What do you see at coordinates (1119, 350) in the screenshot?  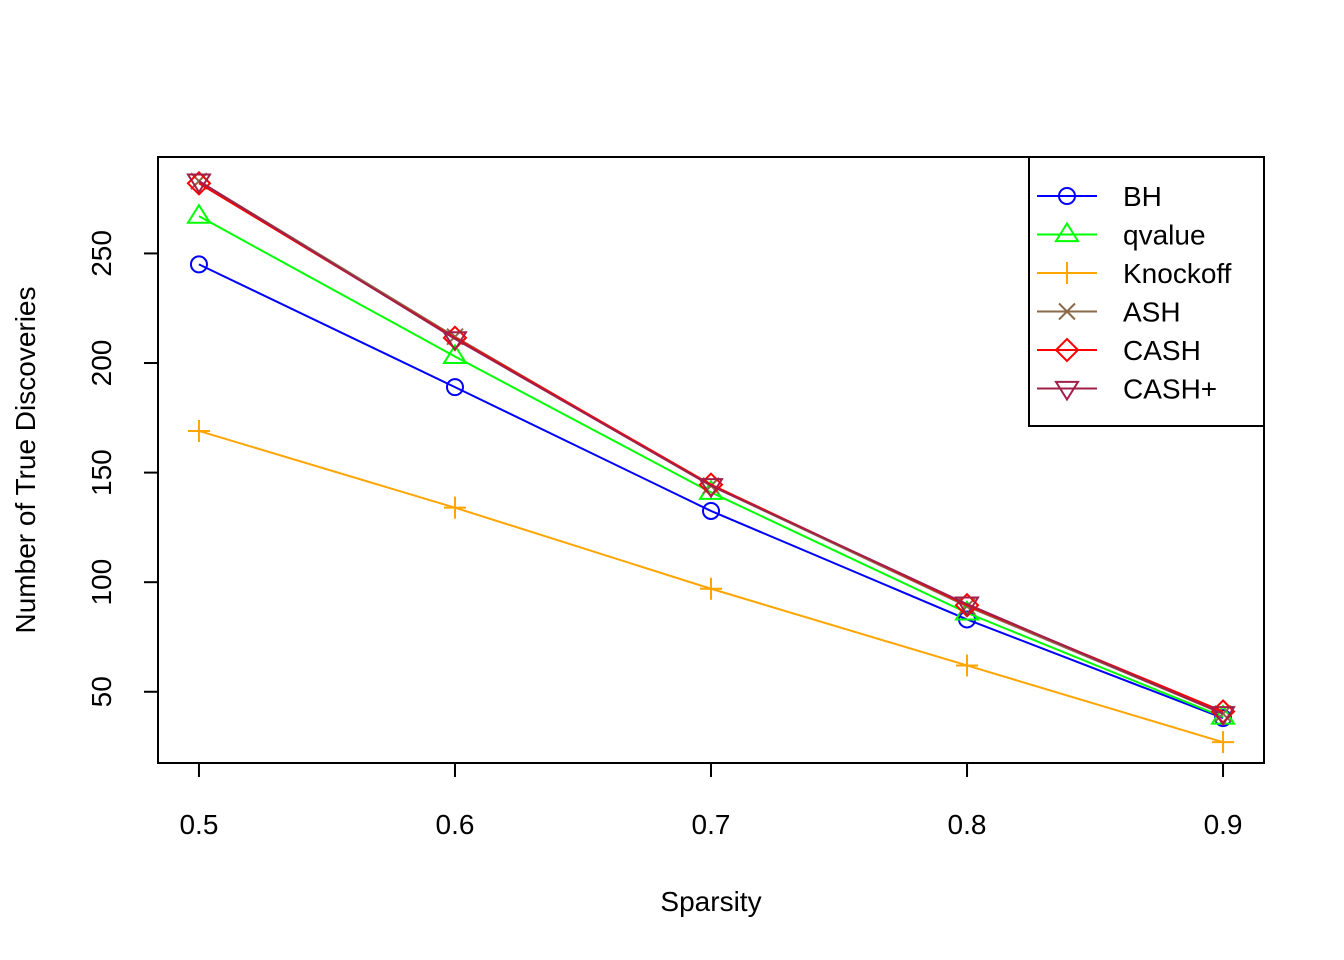 I see `legend-item-cash: CASH` at bounding box center [1119, 350].